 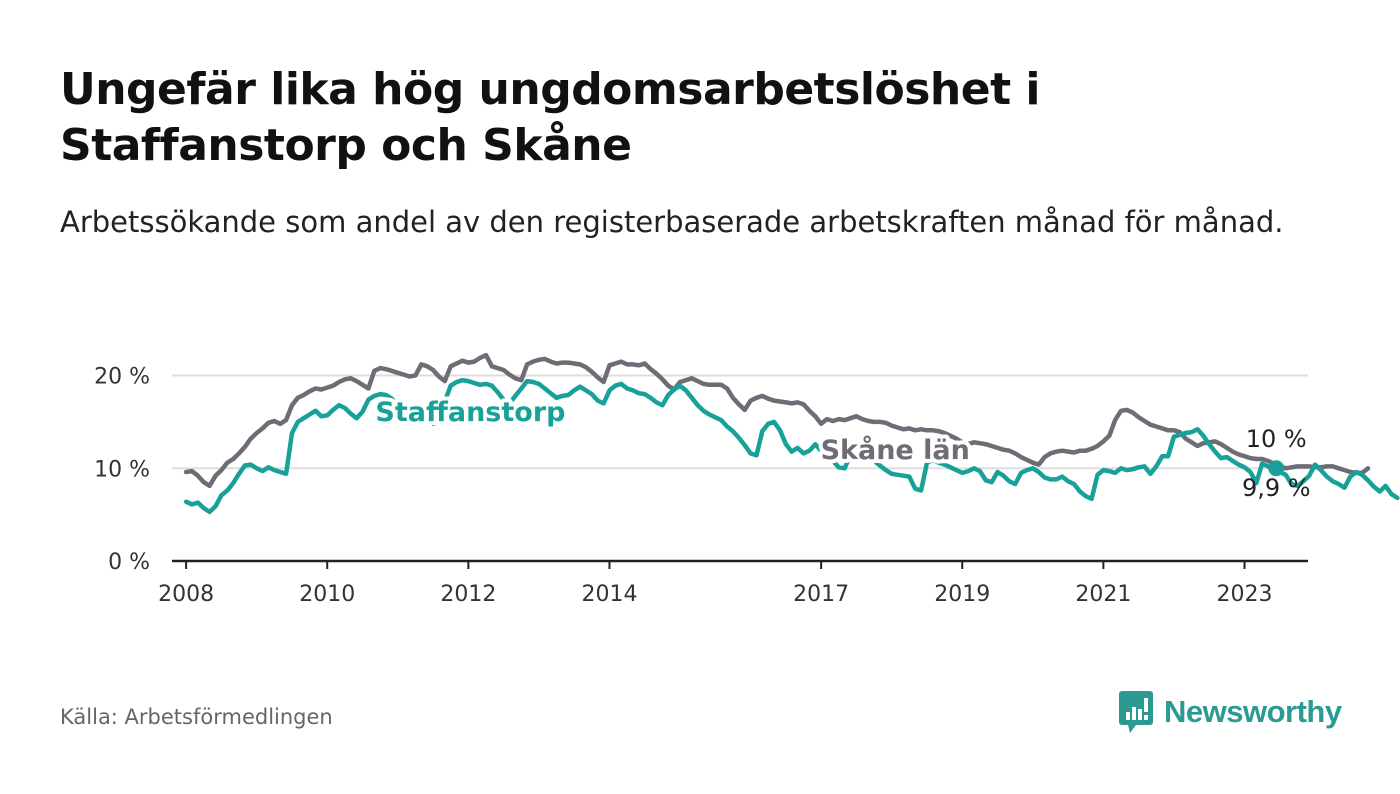 I want to click on newsworthy-logo-icon, so click(x=1136, y=712).